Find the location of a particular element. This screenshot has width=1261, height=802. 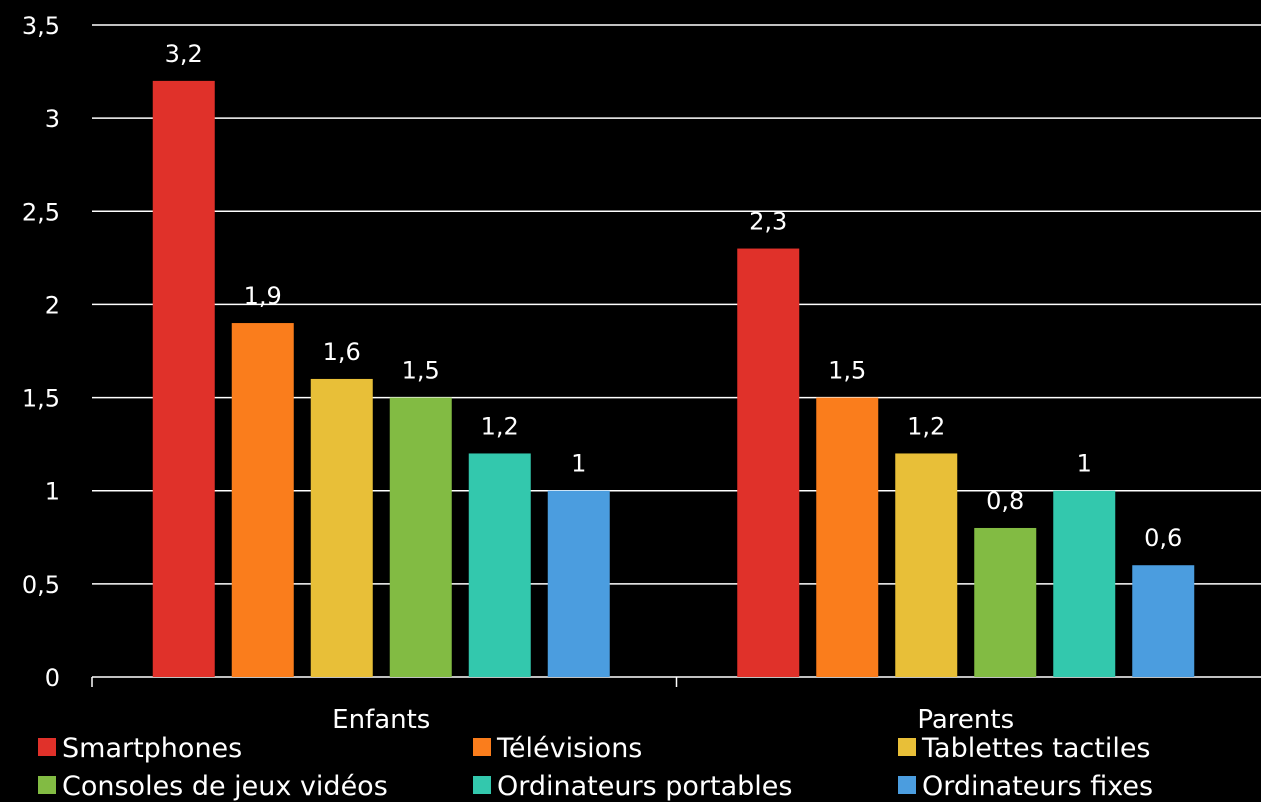

bar-televisions-parents is located at coordinates (847, 537).